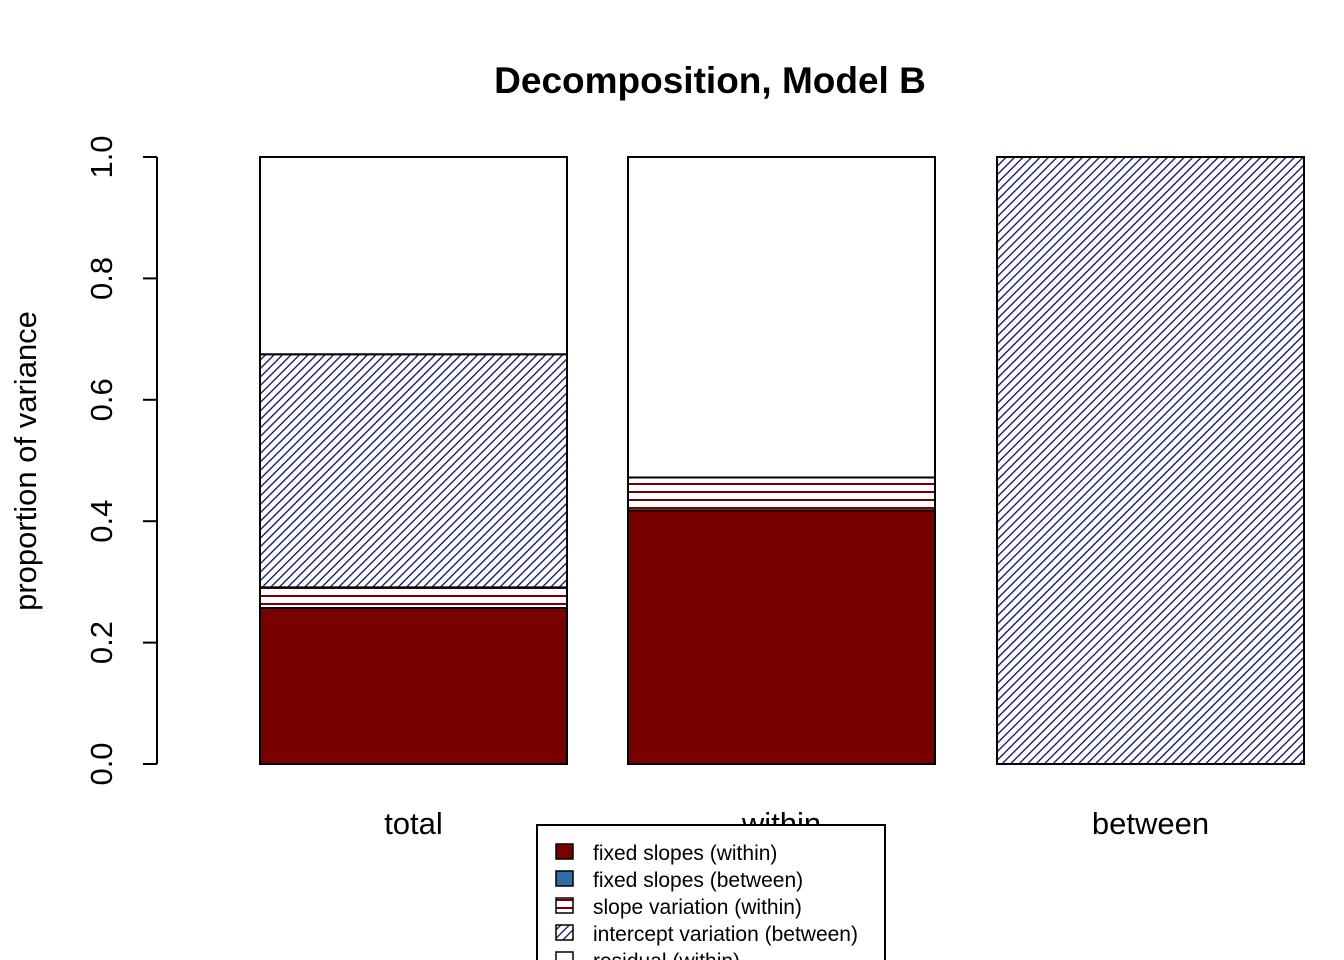  I want to click on legend-label-2: slope variation (within), so click(697, 907).